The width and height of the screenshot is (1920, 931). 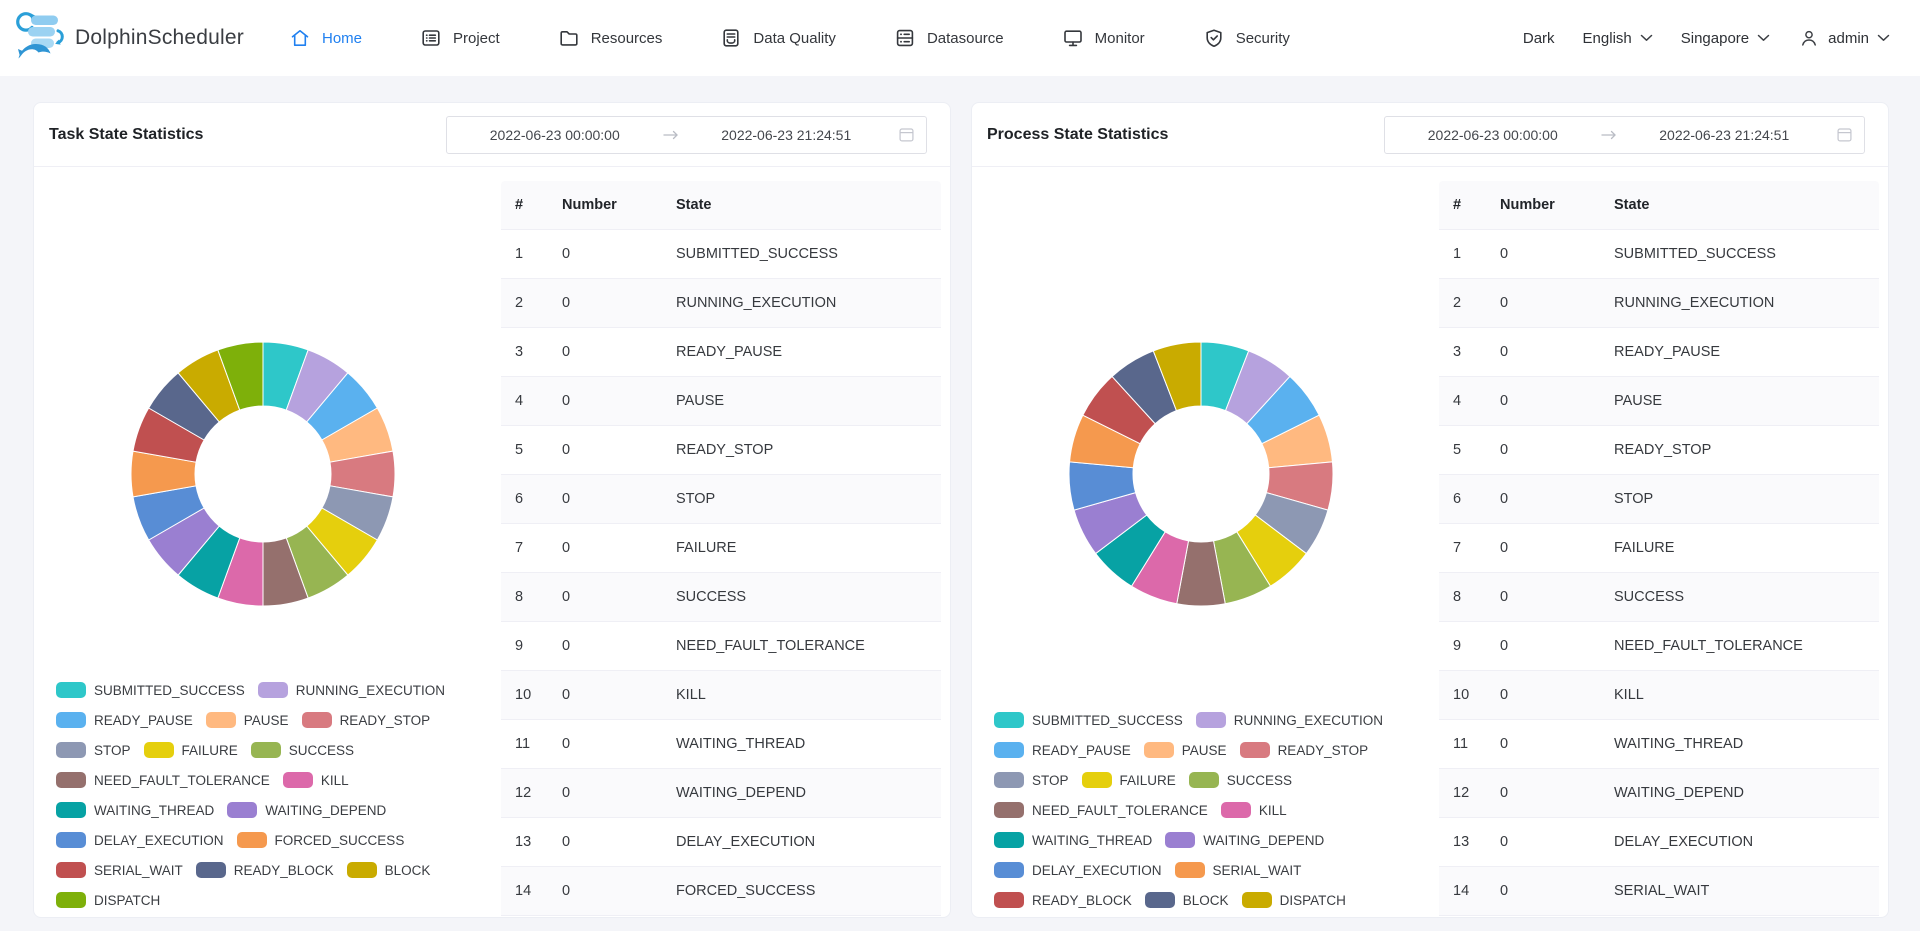 I want to click on cell-index: 14, so click(x=531, y=891).